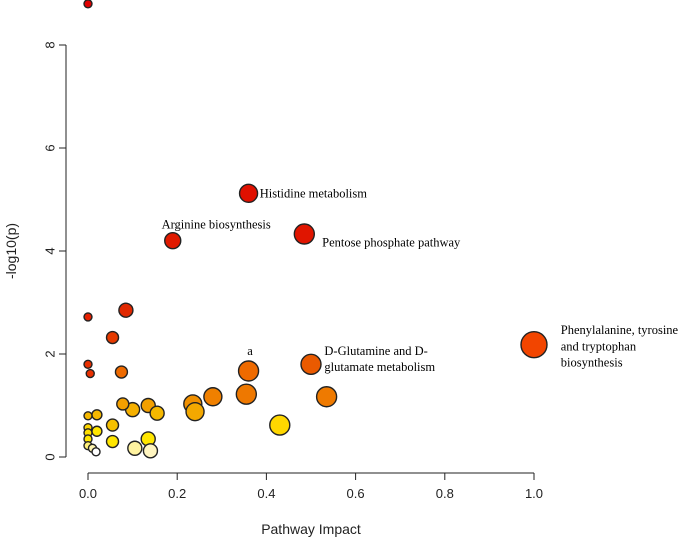 This screenshot has height=545, width=699. What do you see at coordinates (50, 250) in the screenshot?
I see `y-tick-label: 4` at bounding box center [50, 250].